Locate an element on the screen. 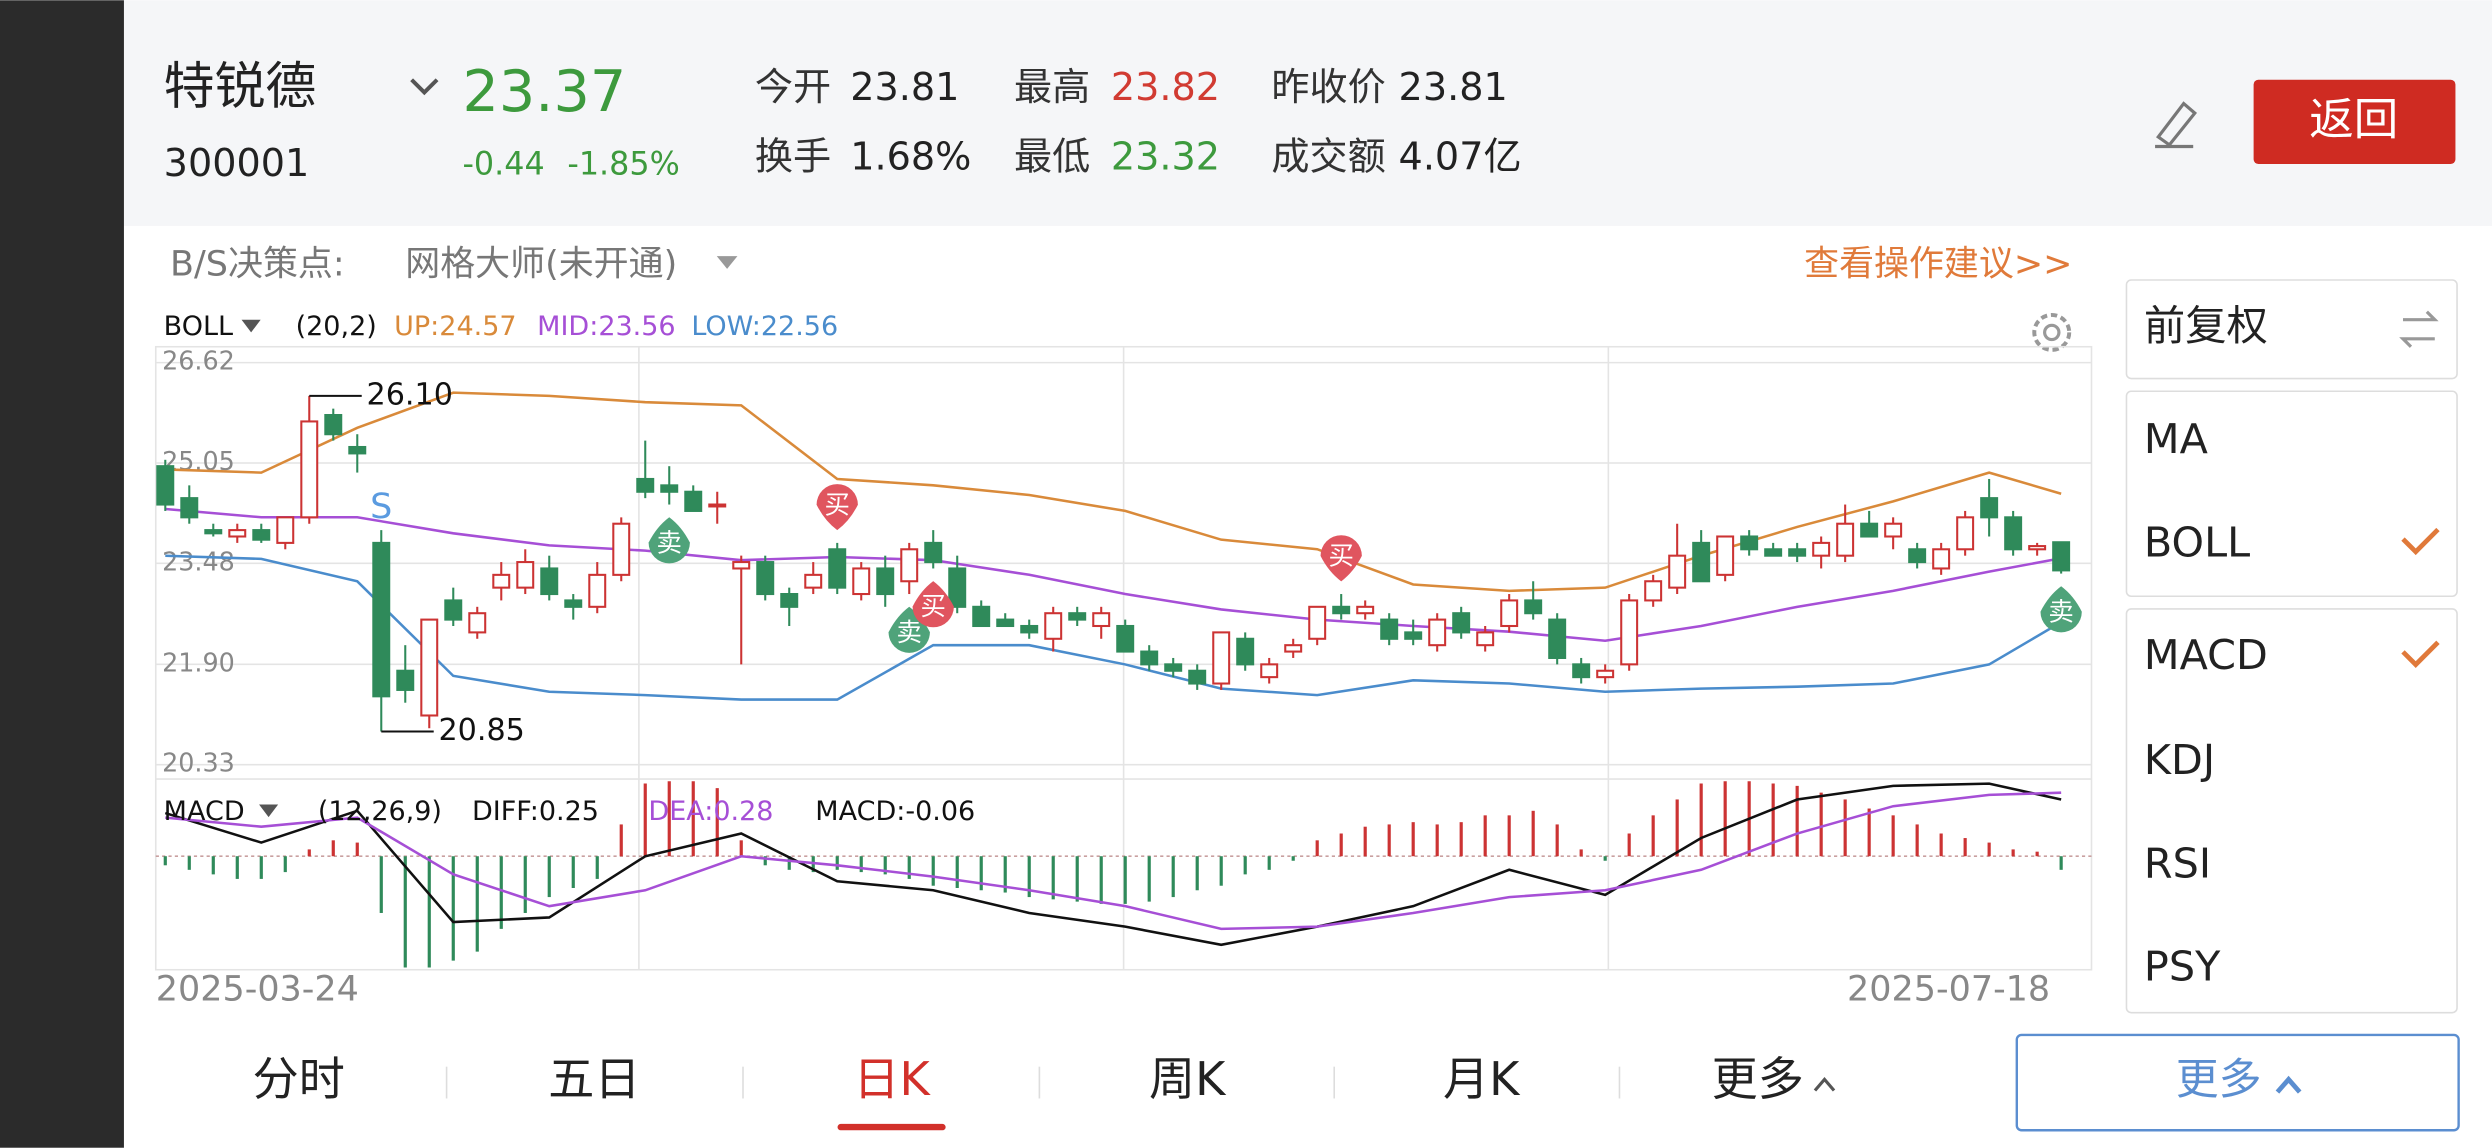 Image resolution: width=2492 pixels, height=1148 pixels. y-tick-label: 26.62 is located at coordinates (198, 361).